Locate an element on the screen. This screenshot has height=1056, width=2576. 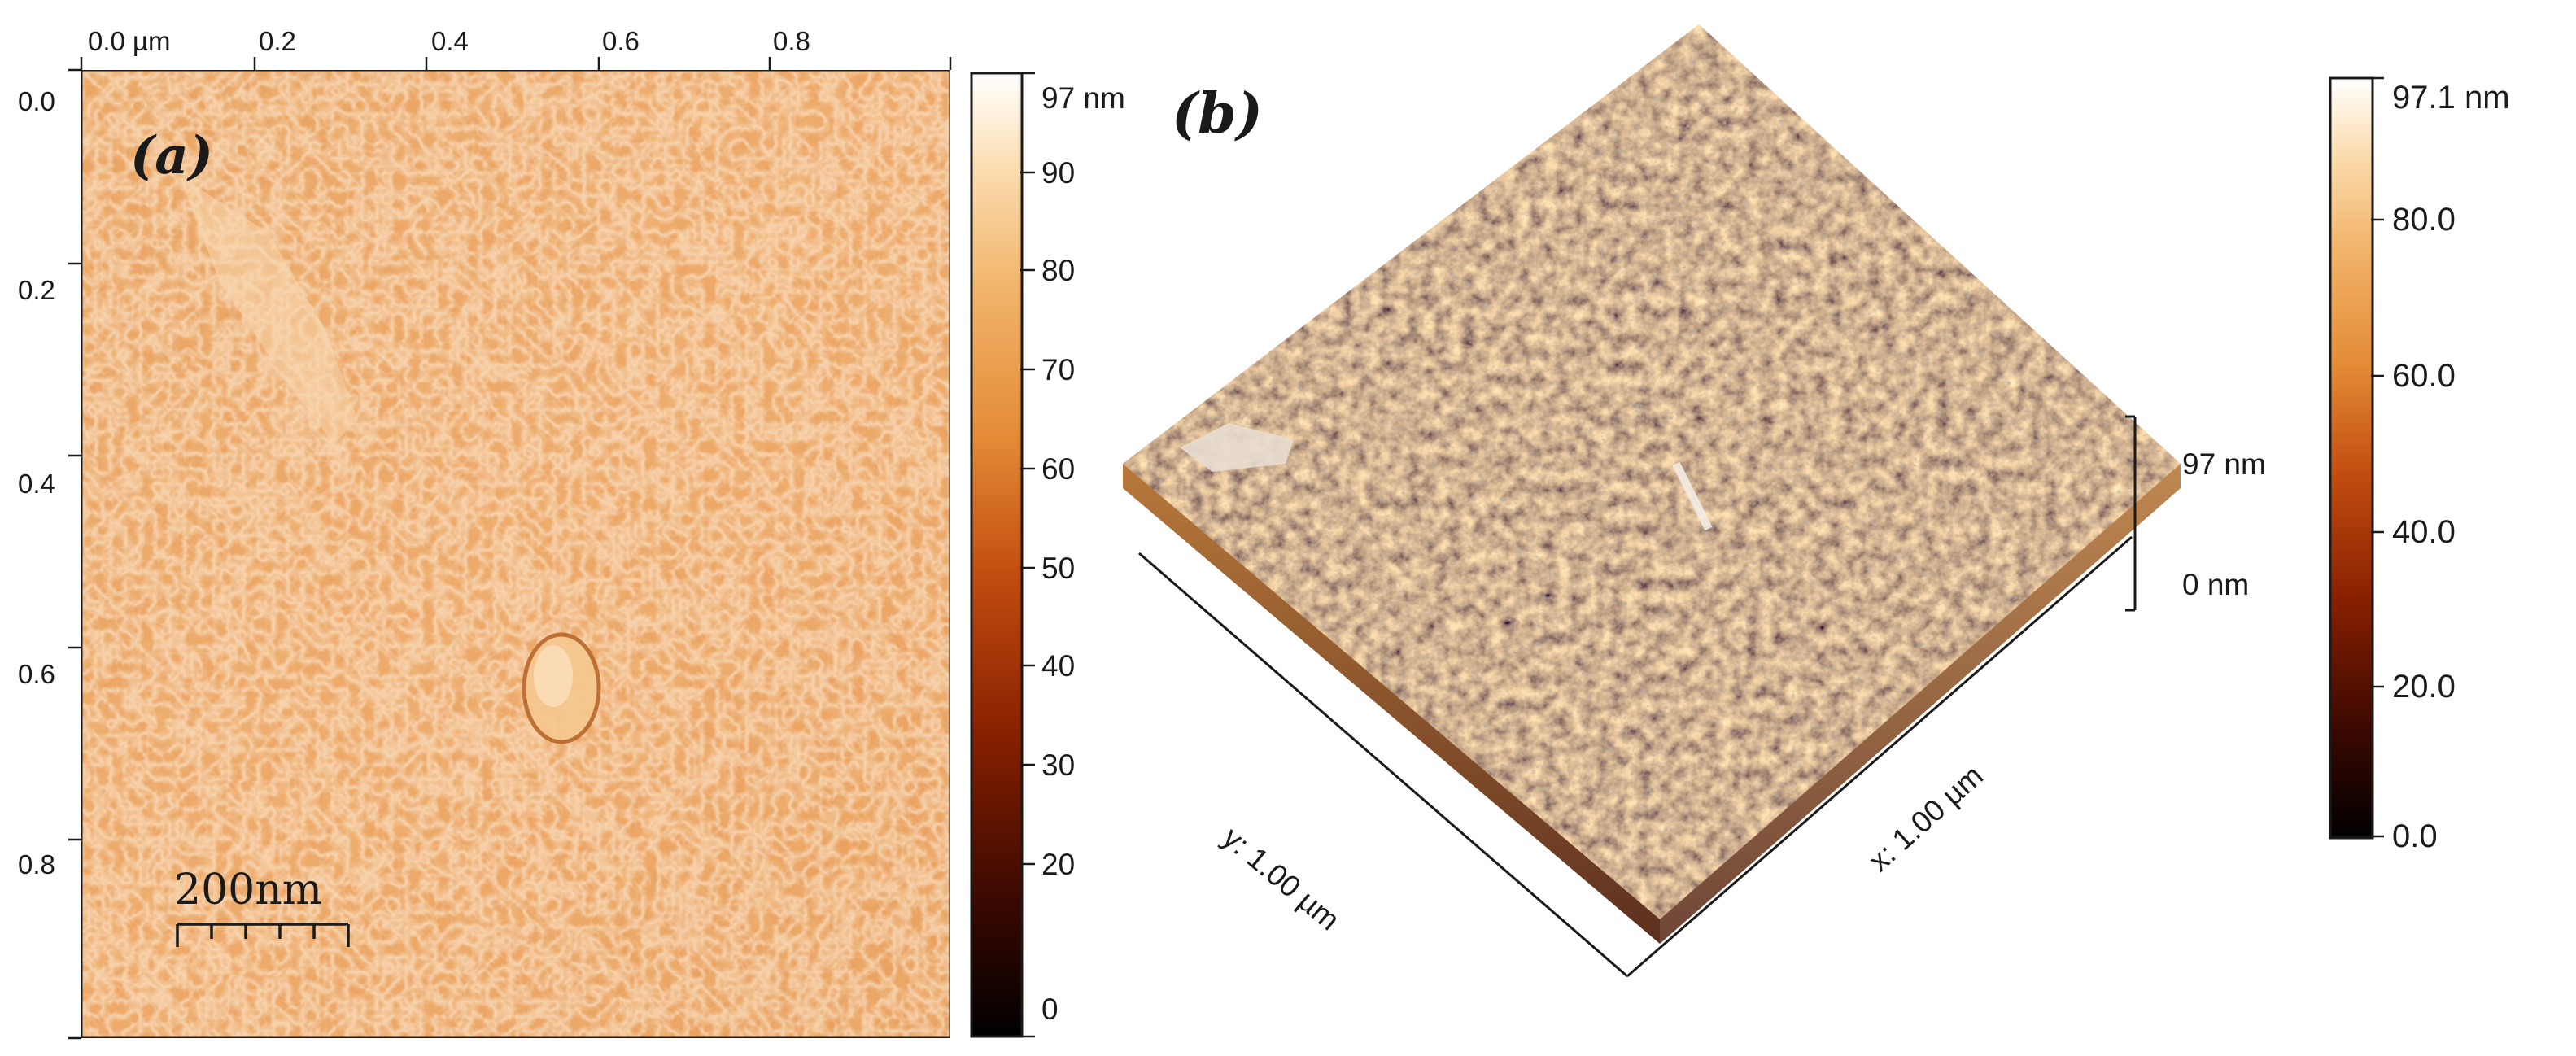
colorbar-a-tick-label: 40 is located at coordinates (1058, 666).